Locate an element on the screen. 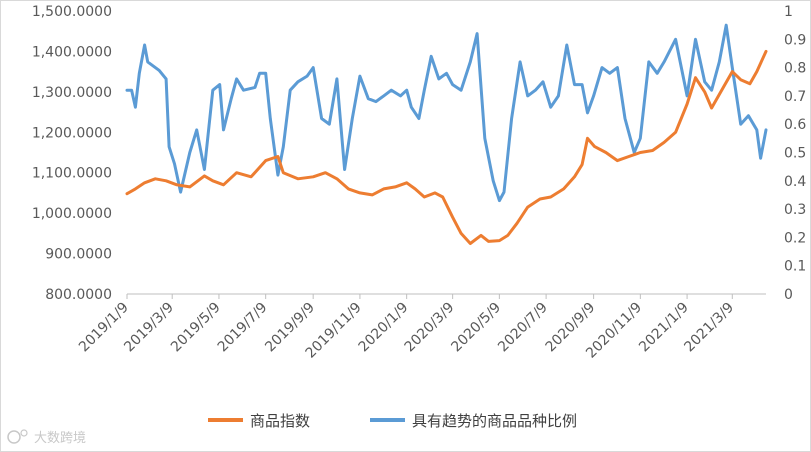 Image resolution: width=811 pixels, height=452 pixels. y-right-tick-label: 0.8 is located at coordinates (795, 69).